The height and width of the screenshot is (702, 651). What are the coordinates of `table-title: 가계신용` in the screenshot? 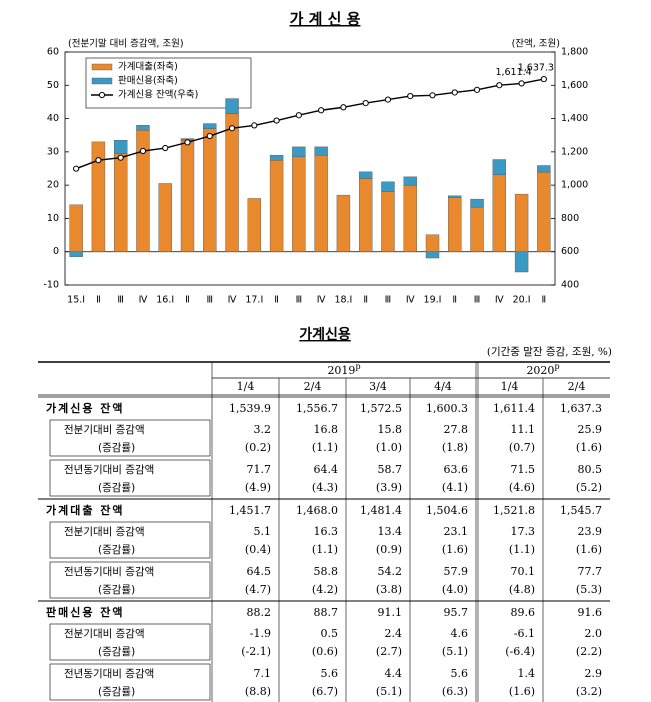 It's located at (325, 335).